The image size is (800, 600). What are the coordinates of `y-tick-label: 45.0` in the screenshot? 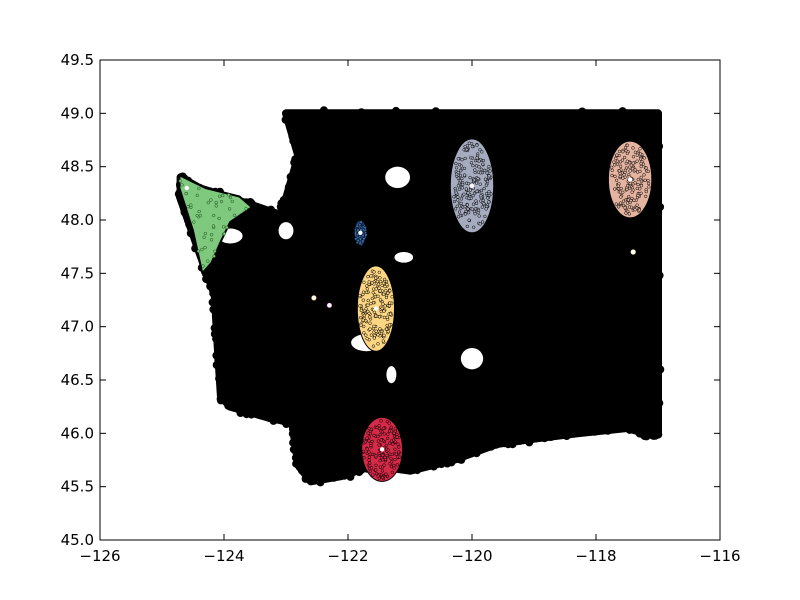 It's located at (77, 540).